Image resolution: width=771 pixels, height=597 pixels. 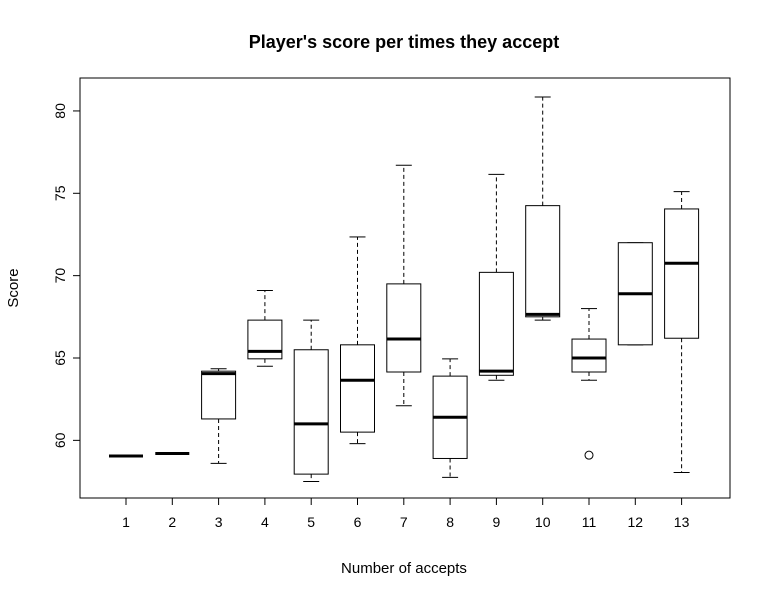 I want to click on x-axis-label: Number of accepts, so click(x=404, y=568).